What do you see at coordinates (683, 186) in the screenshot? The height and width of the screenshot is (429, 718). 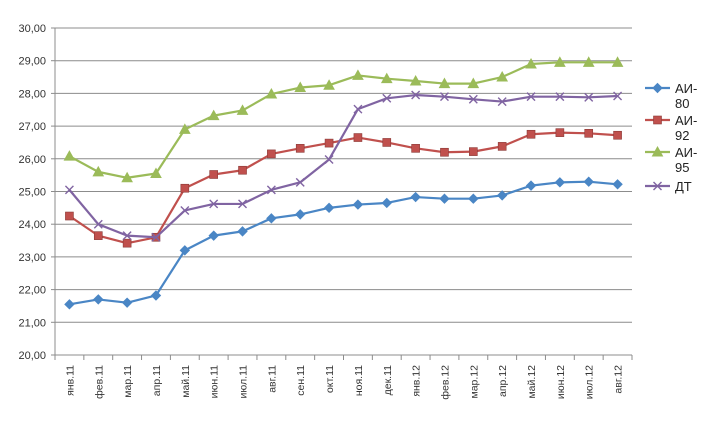 I see `legend-label: ДТ` at bounding box center [683, 186].